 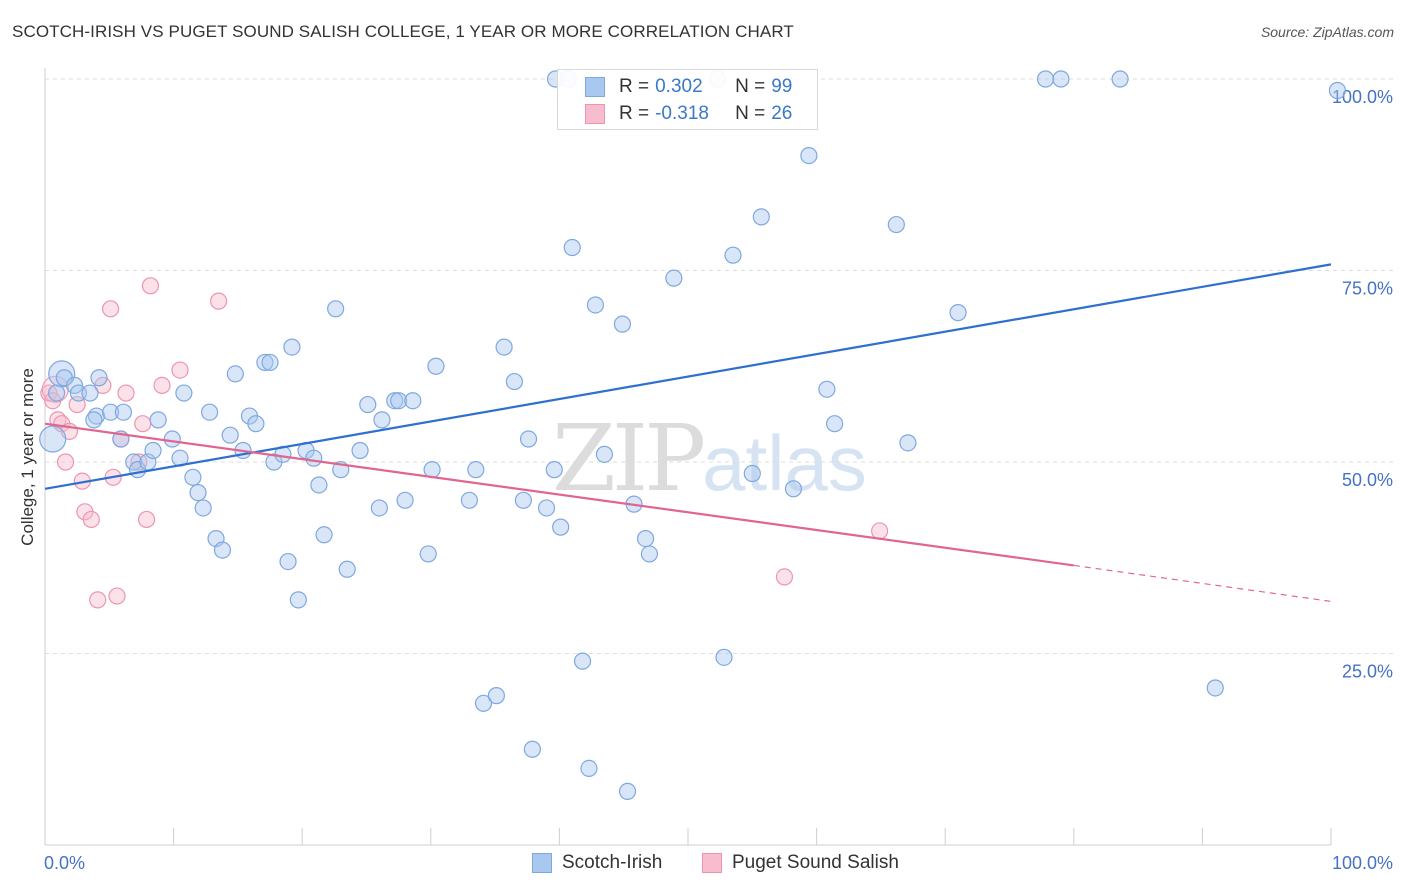 What do you see at coordinates (612, 862) in the screenshot?
I see `legend-label: Scotch-Irish` at bounding box center [612, 862].